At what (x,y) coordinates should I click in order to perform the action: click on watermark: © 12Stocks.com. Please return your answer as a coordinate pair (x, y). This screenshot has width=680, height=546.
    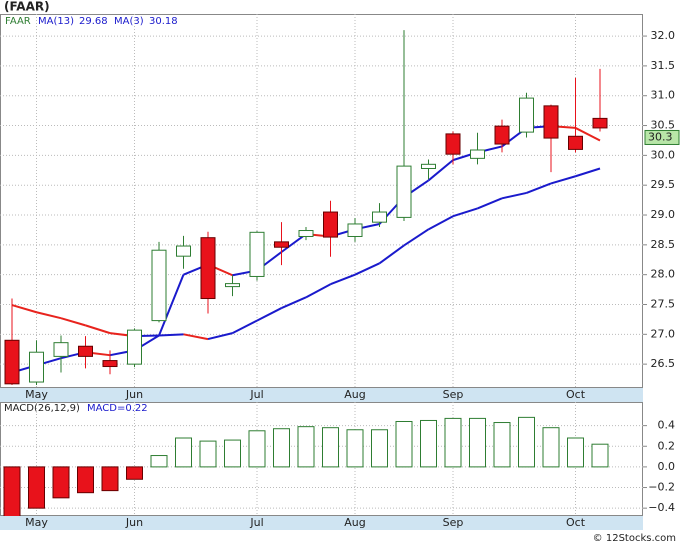
    Looking at the image, I should click on (634, 538).